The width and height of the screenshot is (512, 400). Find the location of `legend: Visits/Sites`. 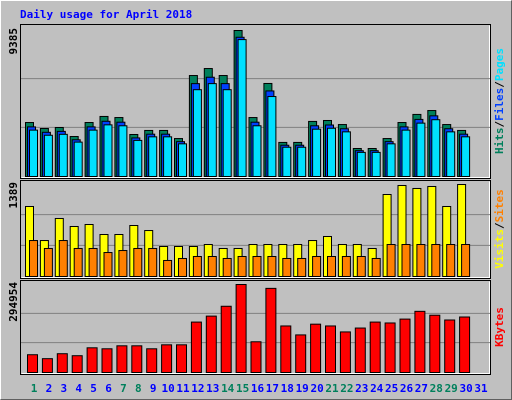

legend: Visits/Sites is located at coordinates (499, 229).